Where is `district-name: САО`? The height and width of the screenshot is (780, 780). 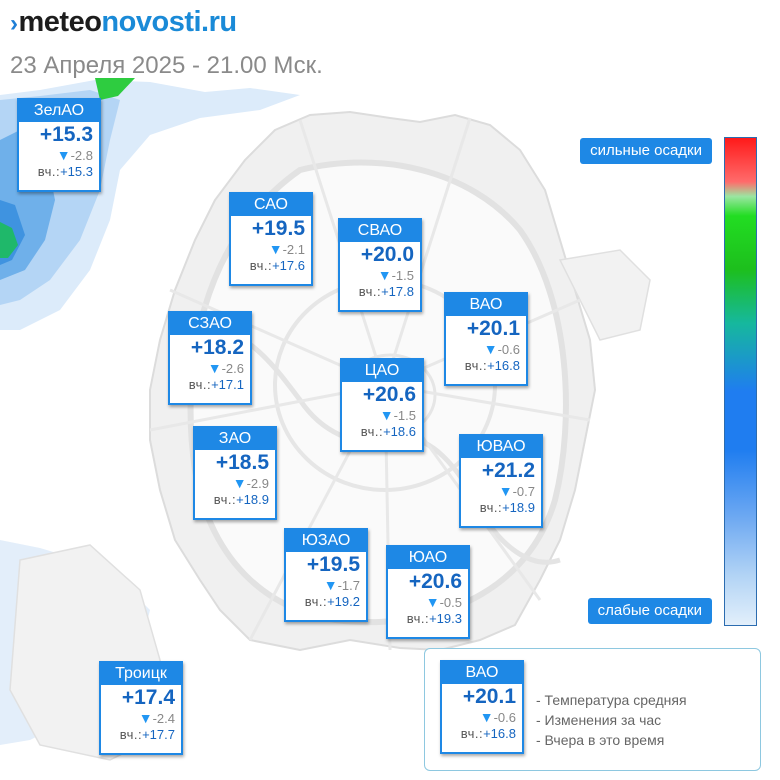
district-name: САО is located at coordinates (271, 205).